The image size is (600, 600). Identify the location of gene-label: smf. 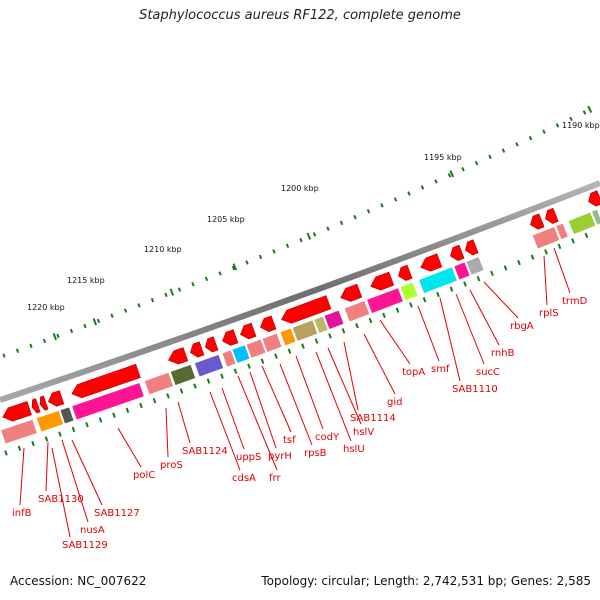
(440, 369).